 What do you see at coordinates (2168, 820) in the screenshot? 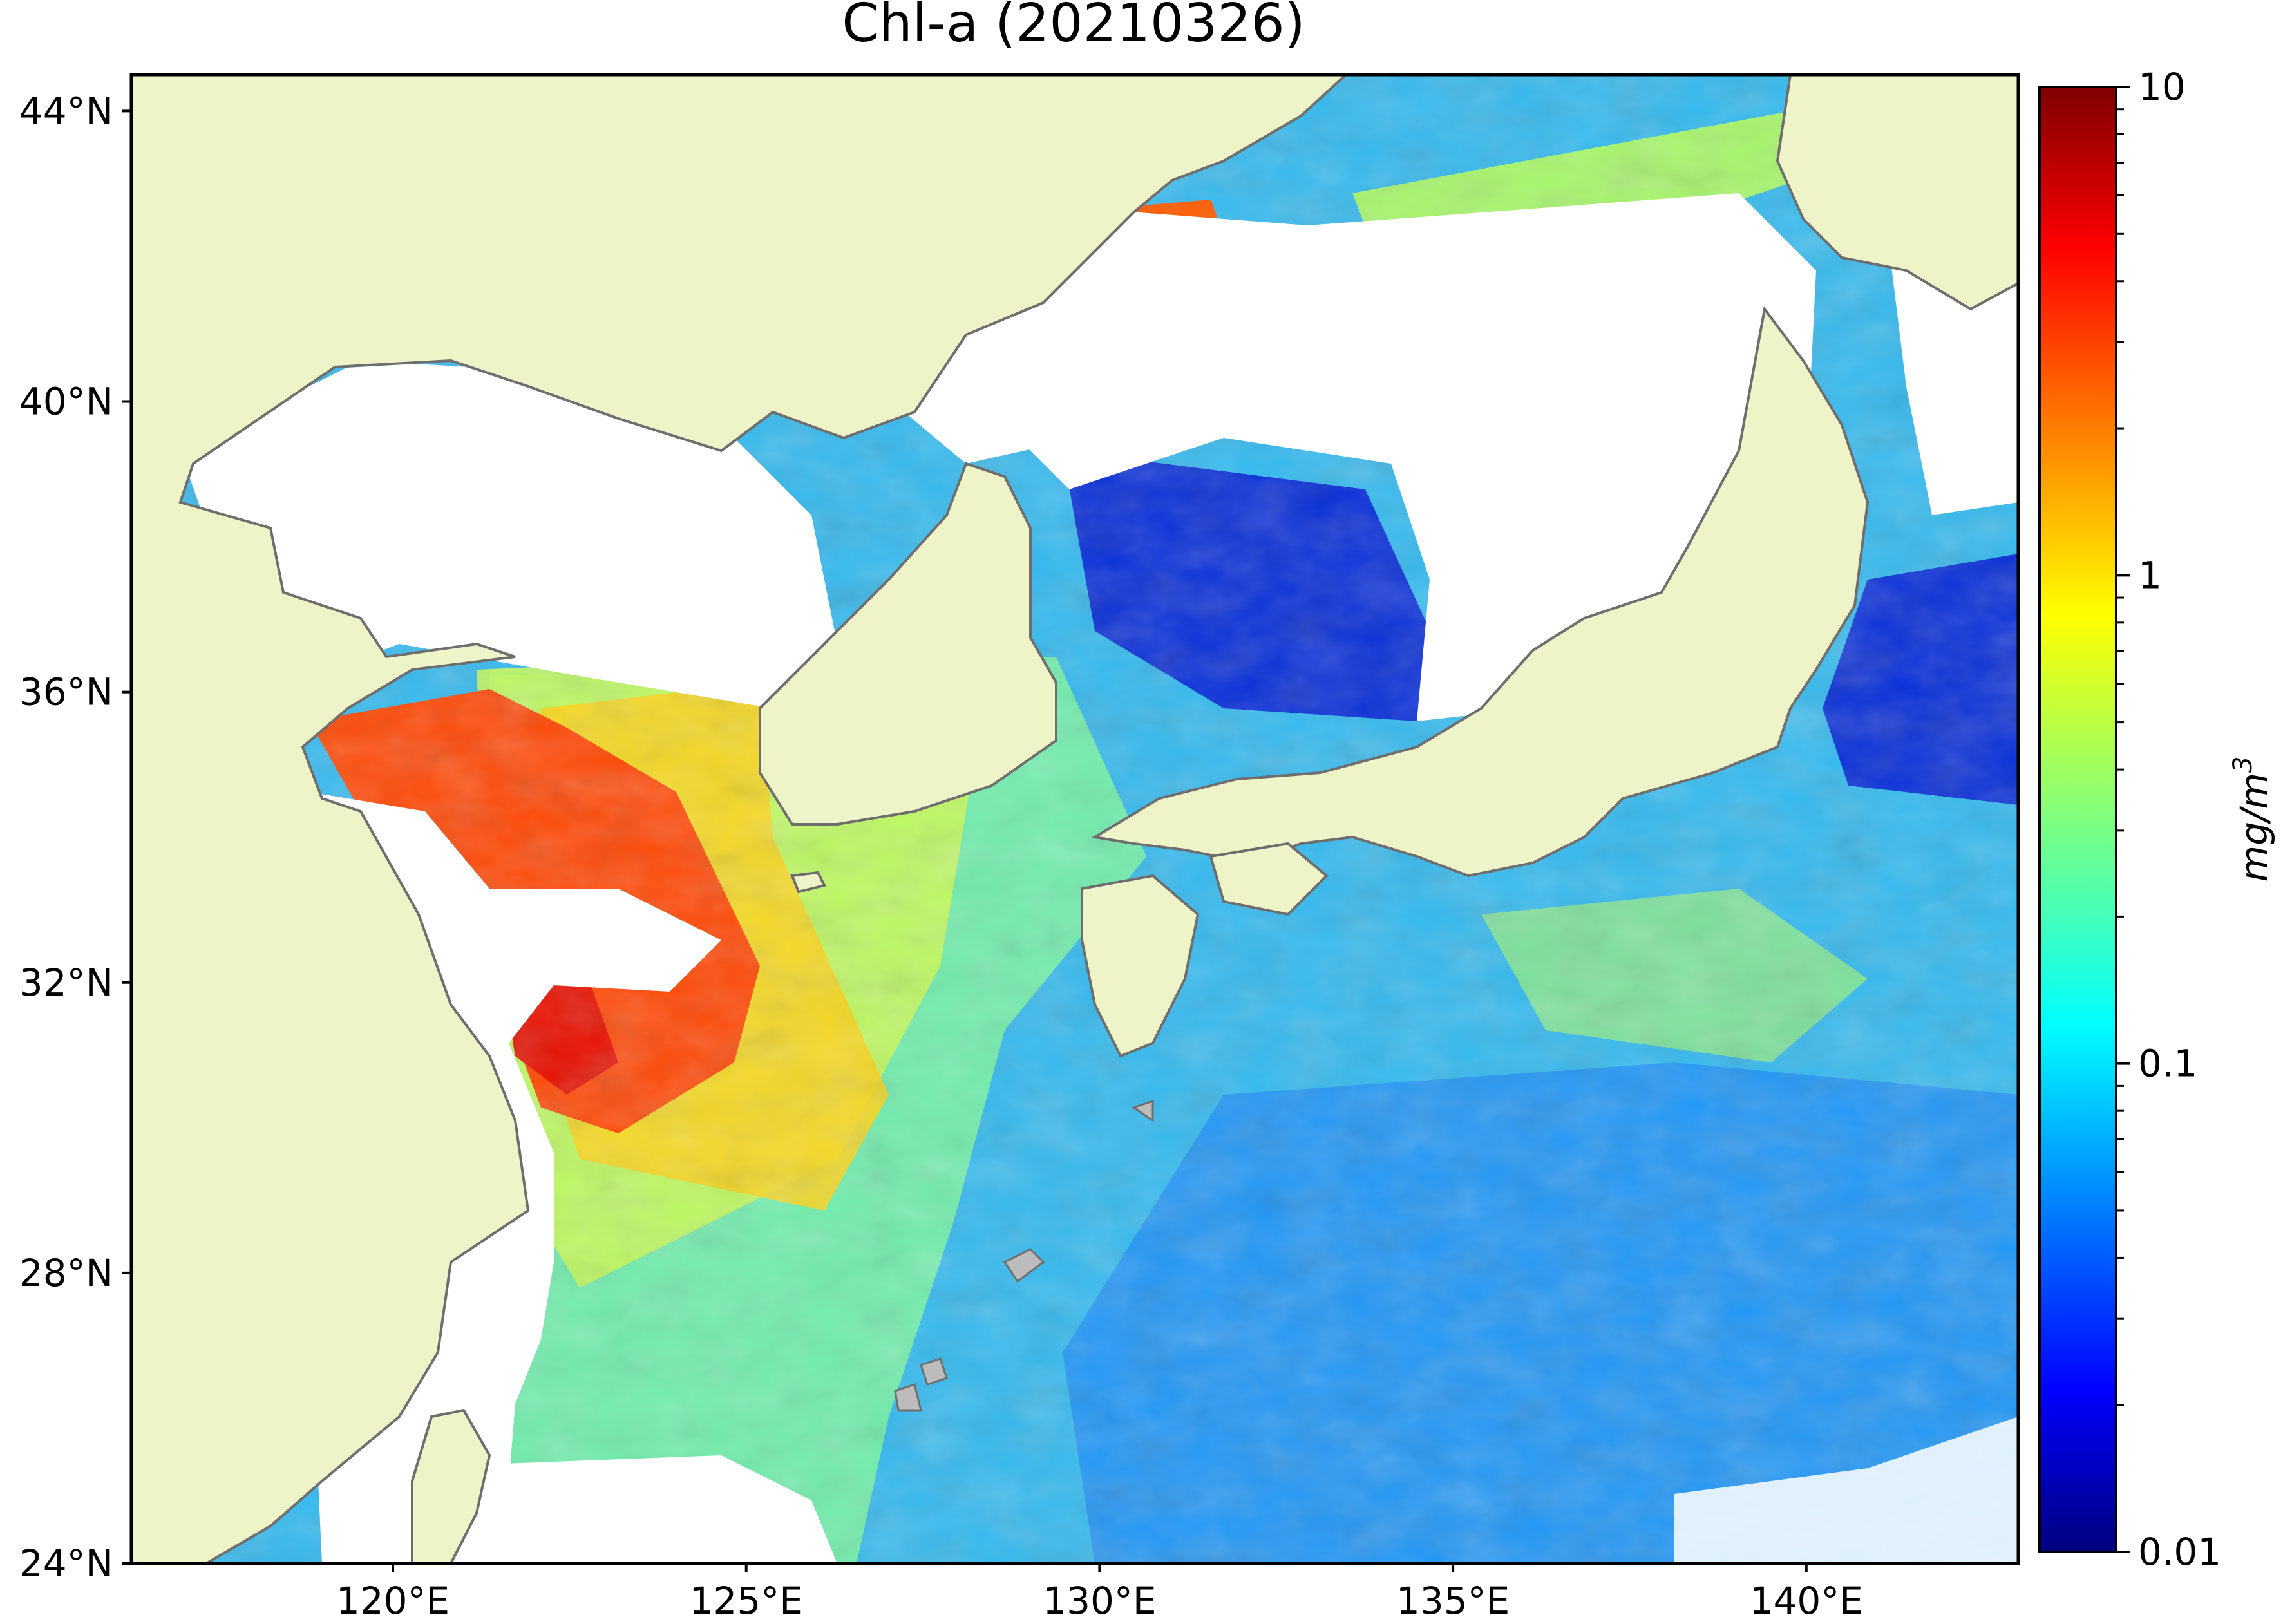
I see `colorbar-ticks: 10 1 0.1 0.01` at bounding box center [2168, 820].